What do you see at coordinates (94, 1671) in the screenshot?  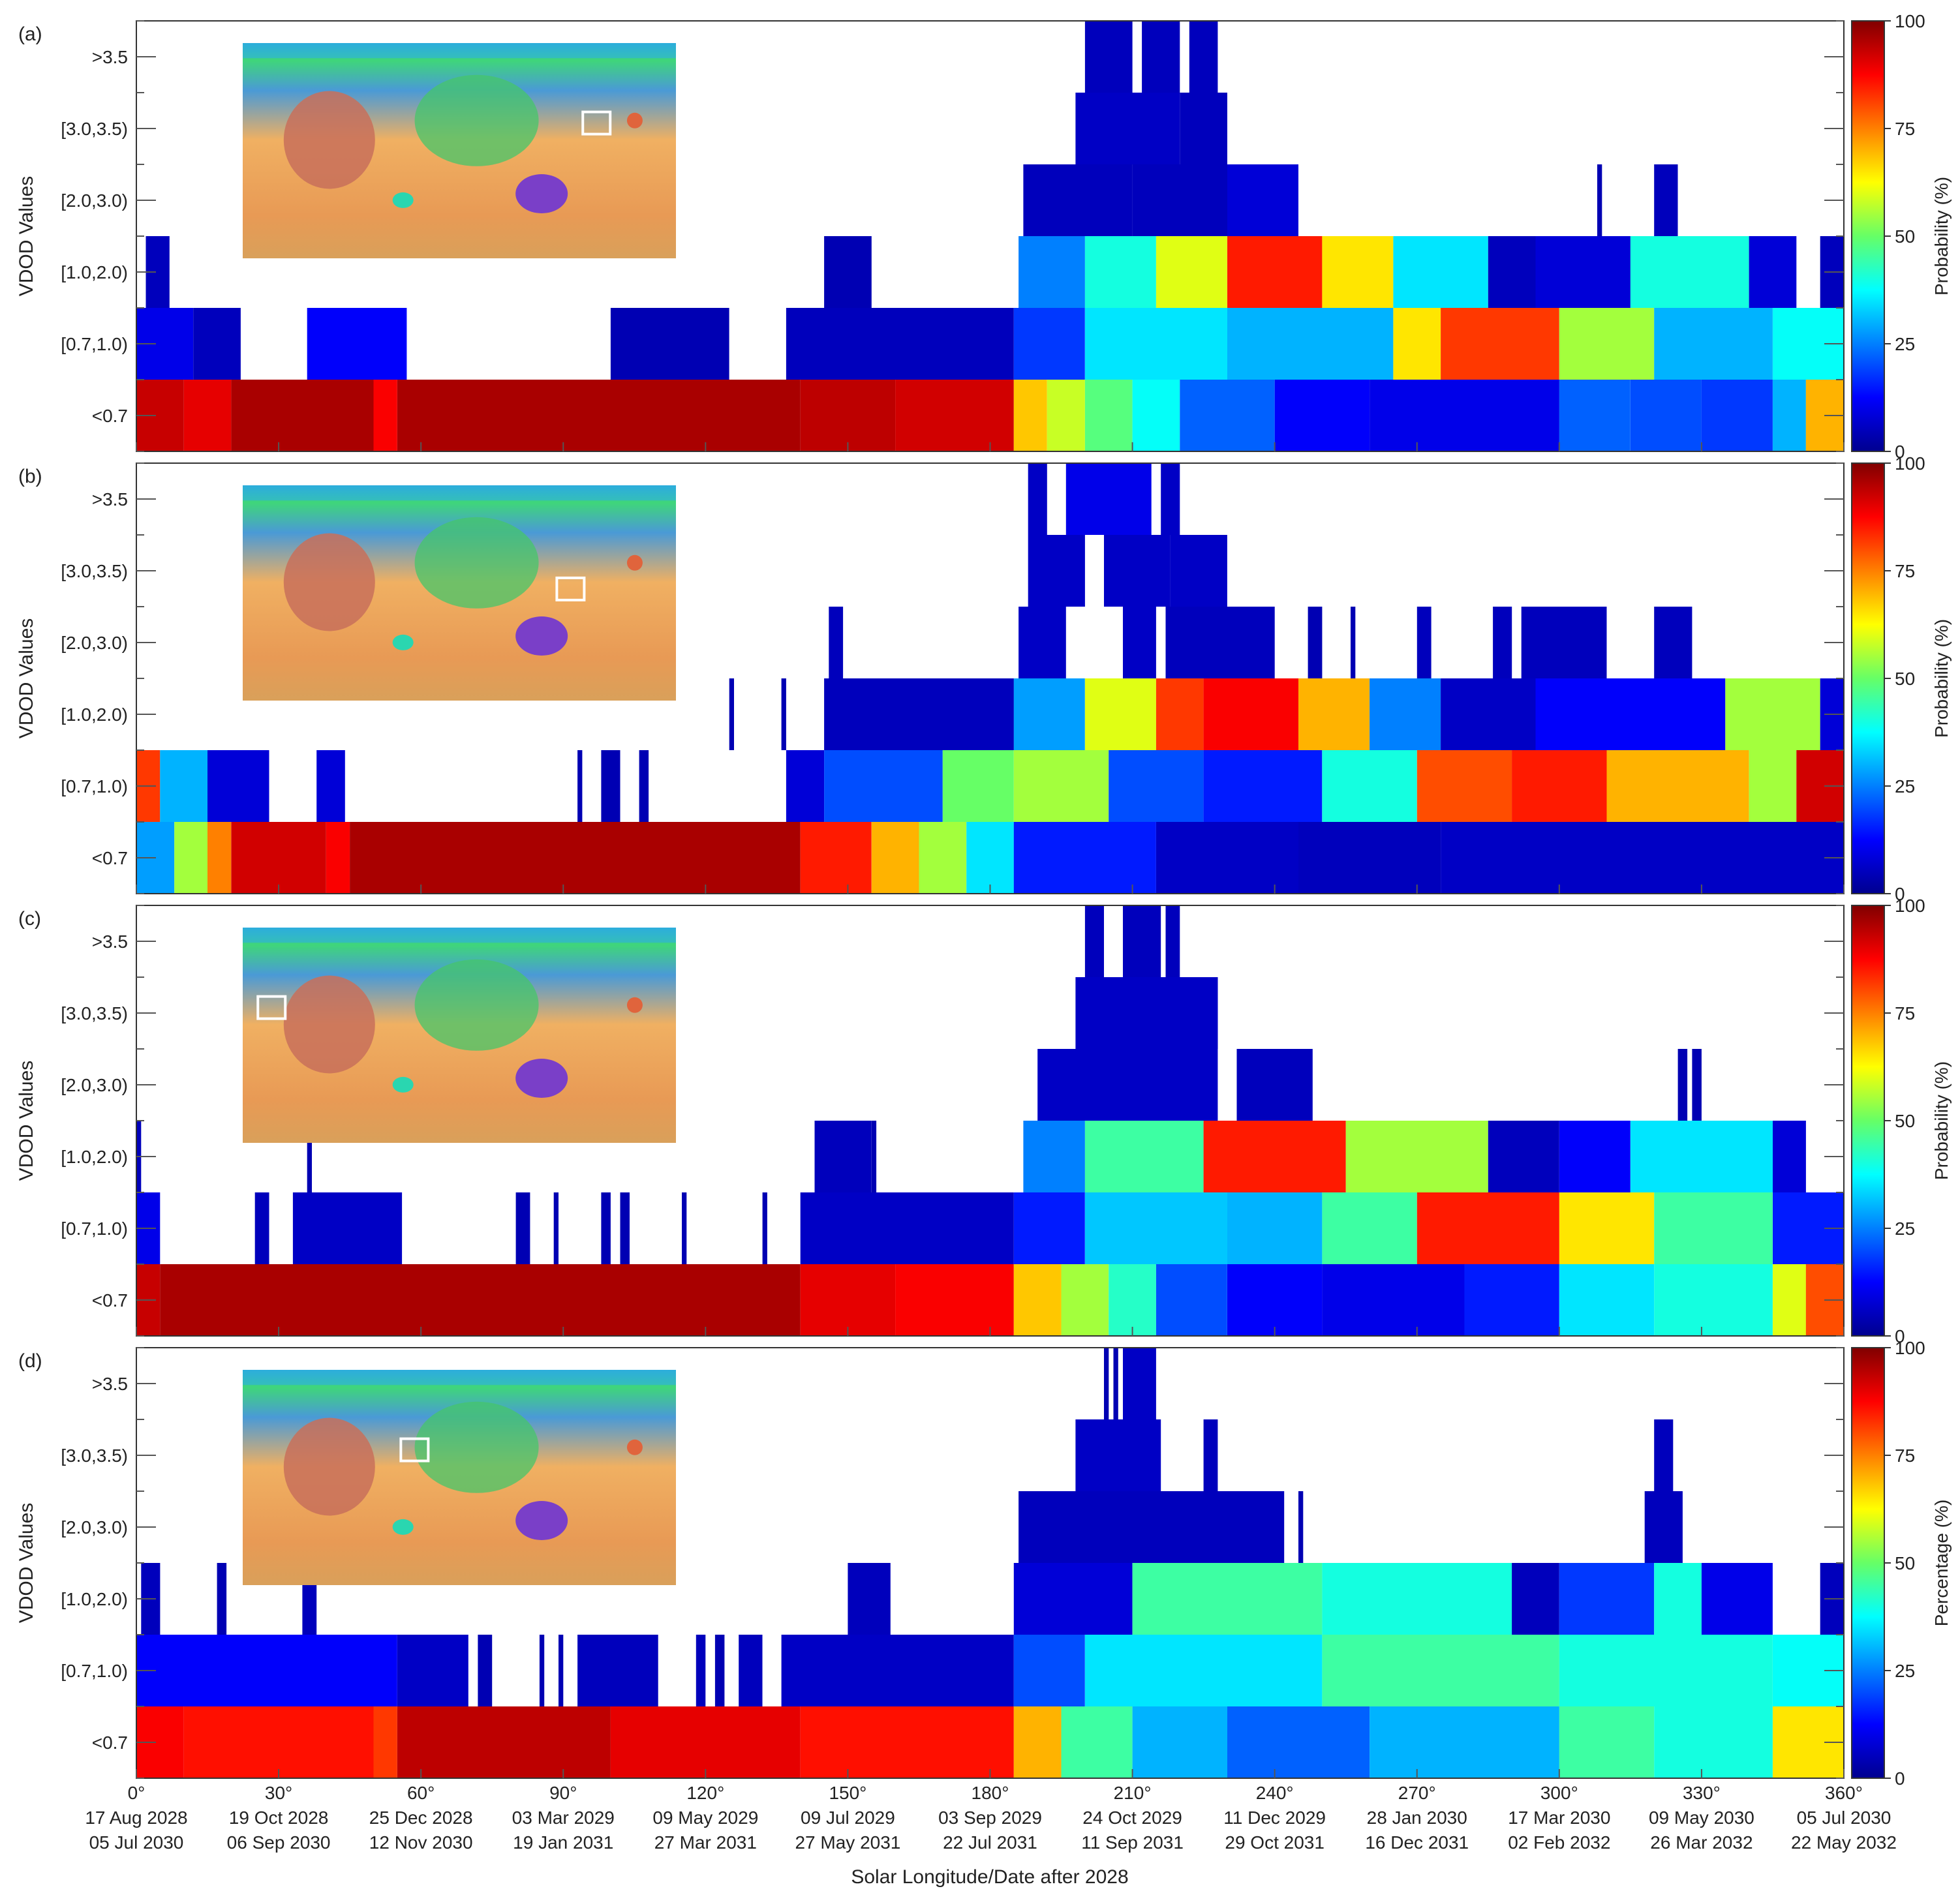 I see `y-category-label: [0.7,1.0)` at bounding box center [94, 1671].